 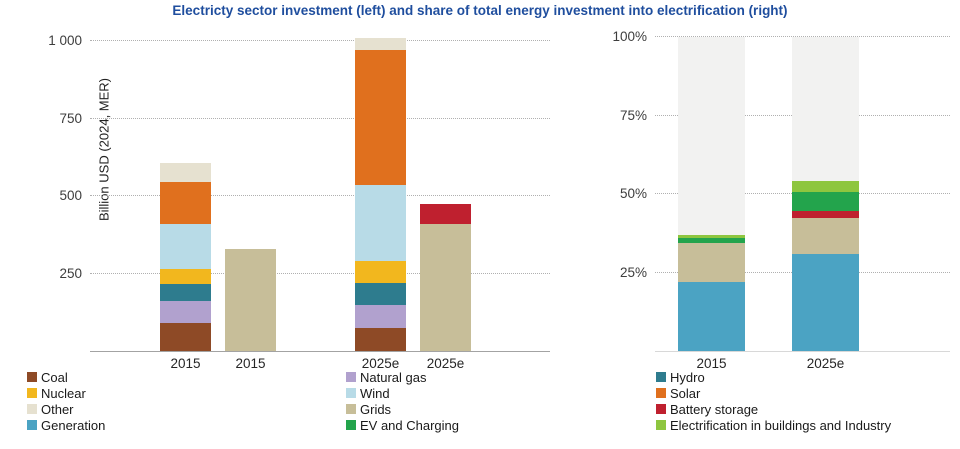 What do you see at coordinates (633, 272) in the screenshot?
I see `y-tick-label: 25%` at bounding box center [633, 272].